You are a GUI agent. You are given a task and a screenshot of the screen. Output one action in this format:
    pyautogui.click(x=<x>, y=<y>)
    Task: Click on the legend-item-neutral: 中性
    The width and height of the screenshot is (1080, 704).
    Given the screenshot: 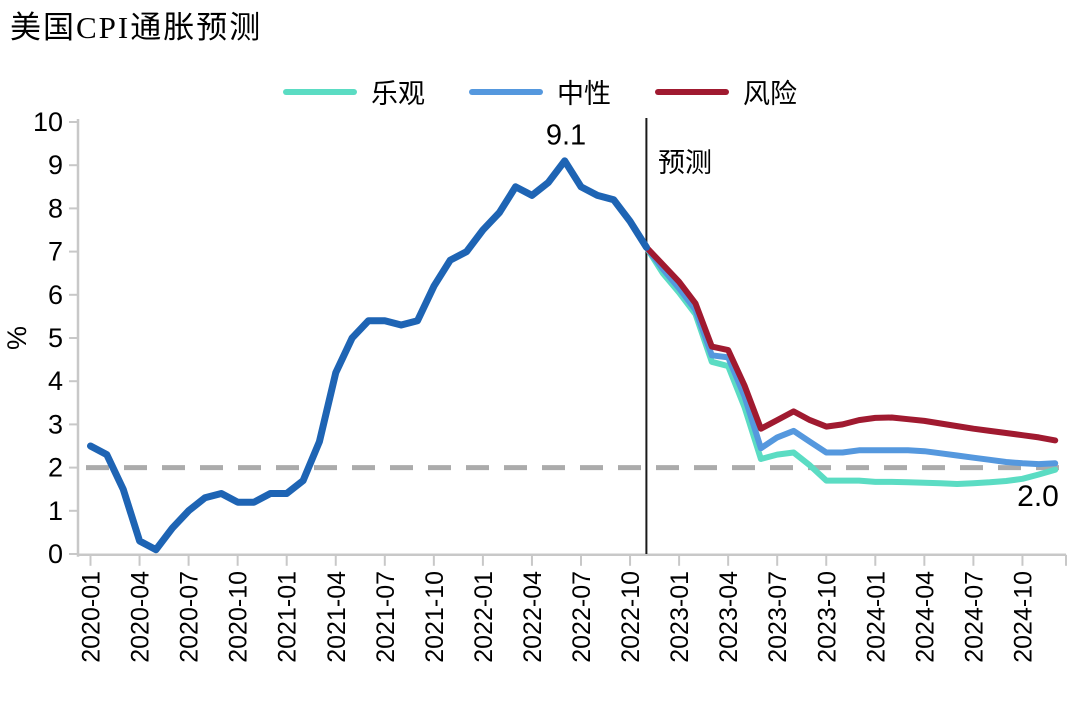 What is the action you would take?
    pyautogui.click(x=540, y=91)
    